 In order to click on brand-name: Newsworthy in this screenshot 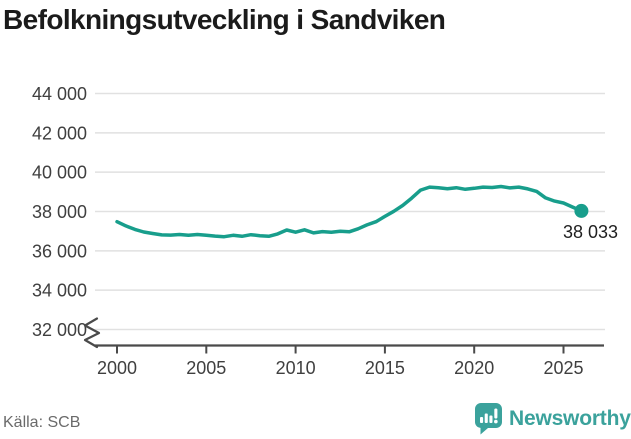, I will do `click(570, 418)`.